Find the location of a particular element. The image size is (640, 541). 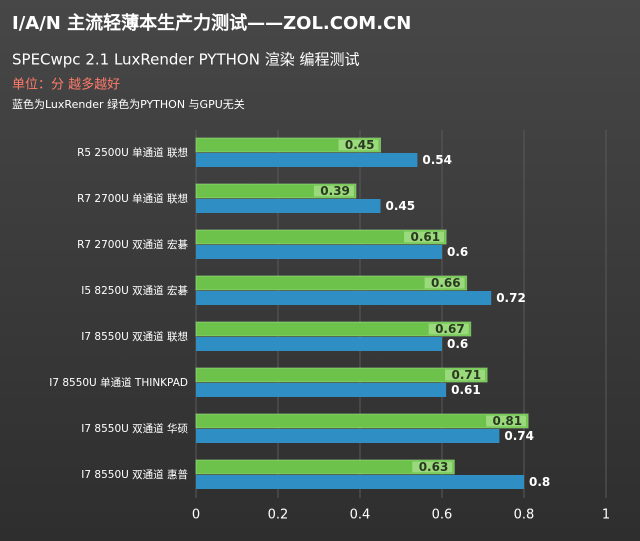

value-label: 0.66 is located at coordinates (446, 283).